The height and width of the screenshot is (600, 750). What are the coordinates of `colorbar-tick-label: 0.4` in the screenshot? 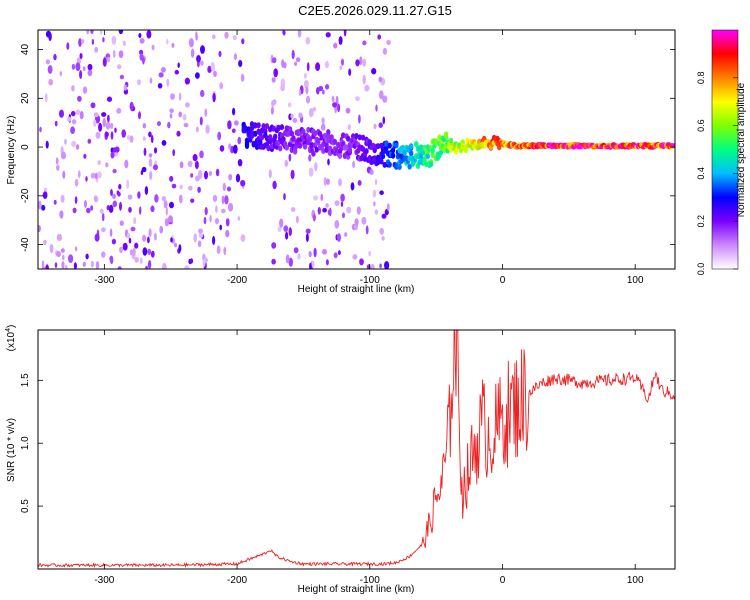 It's located at (701, 173).